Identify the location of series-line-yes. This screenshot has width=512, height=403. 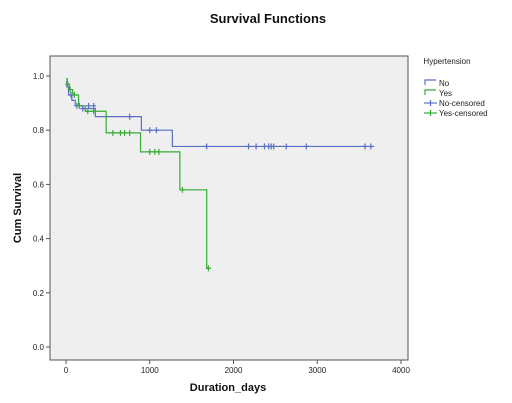
(138, 174).